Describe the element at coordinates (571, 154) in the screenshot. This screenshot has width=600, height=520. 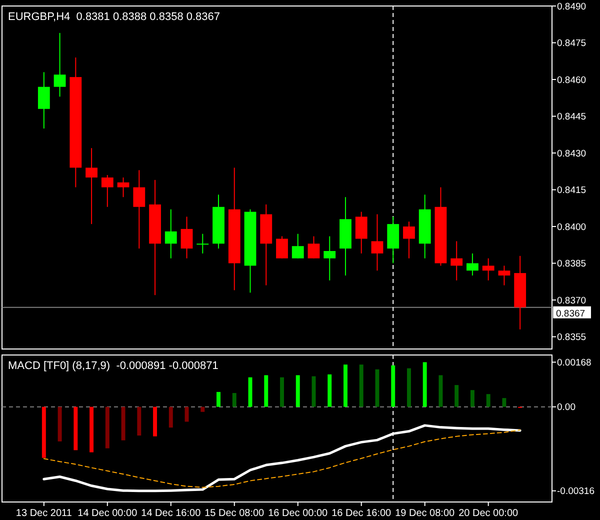
I see `y-tick-label: 0.8430` at that location.